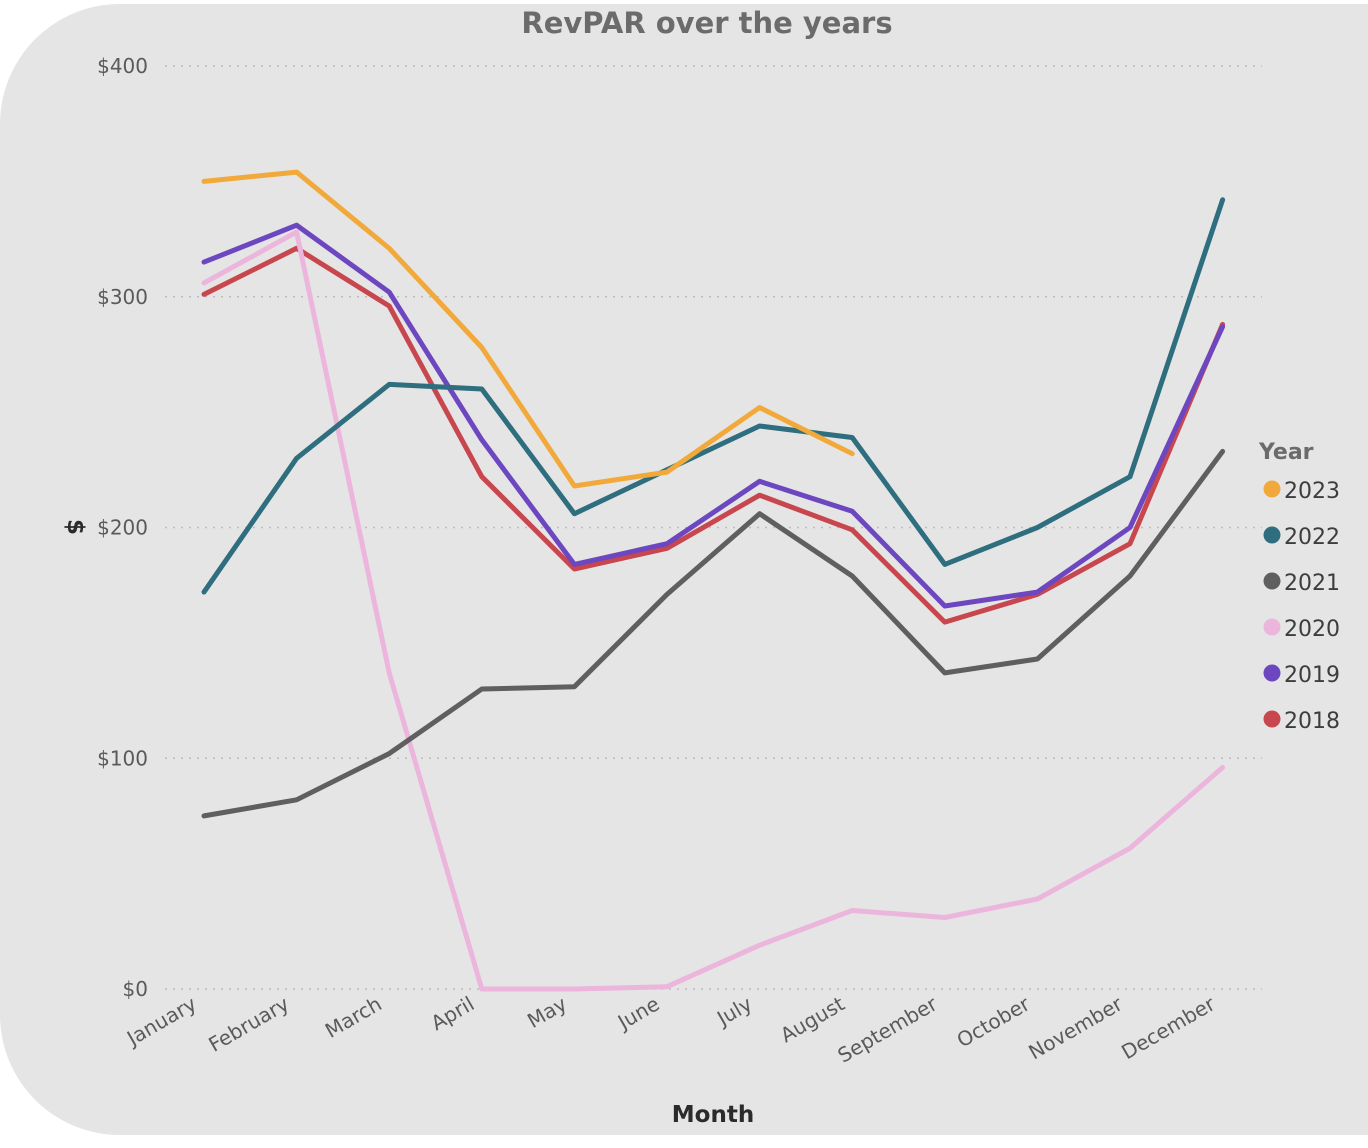 The image size is (1368, 1148). Describe the element at coordinates (1312, 537) in the screenshot. I see `legend-label-2022: 2022` at that location.